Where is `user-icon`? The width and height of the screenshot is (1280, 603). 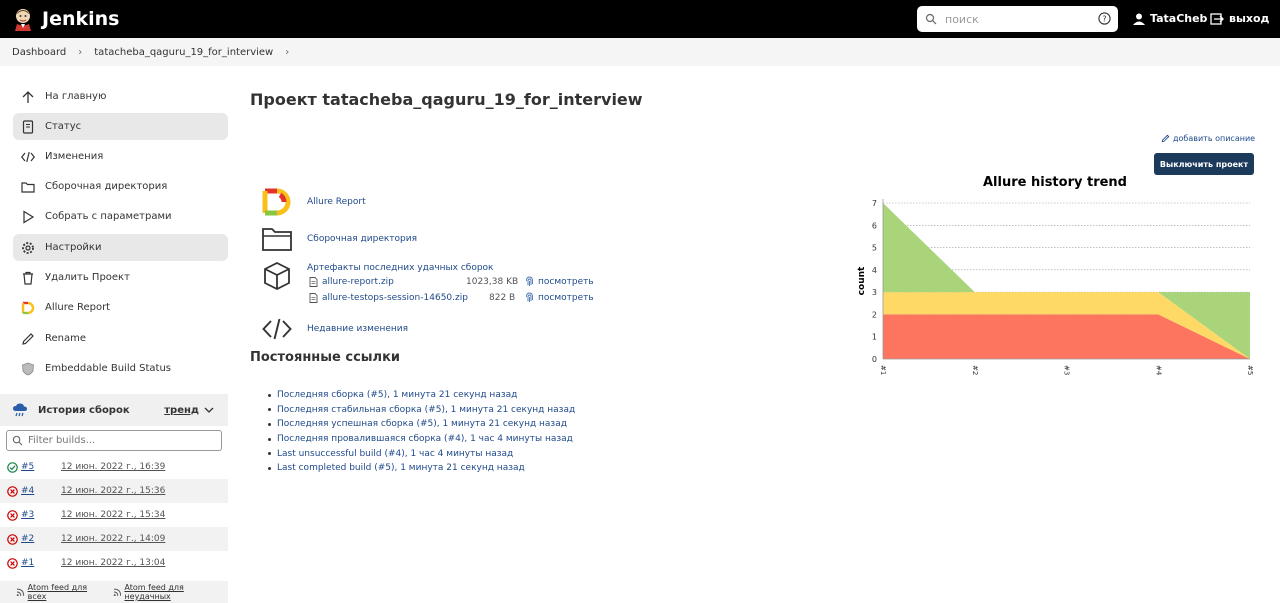
user-icon is located at coordinates (1139, 19).